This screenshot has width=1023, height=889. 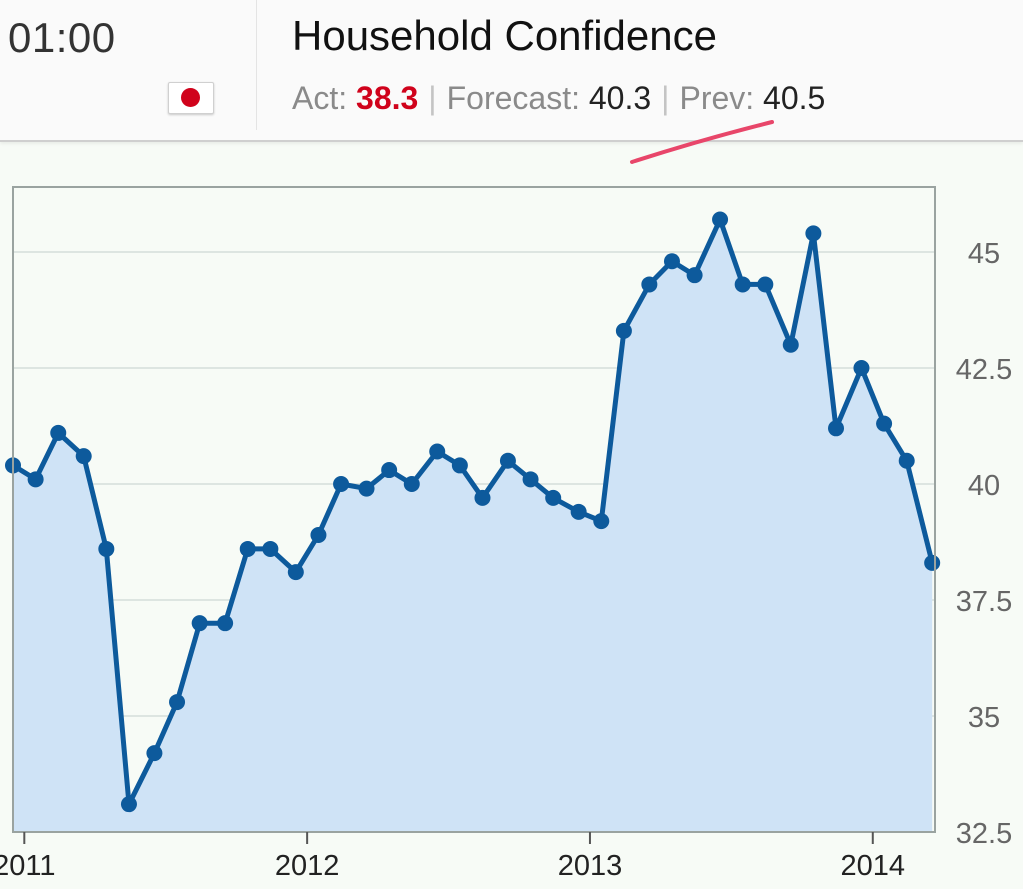 What do you see at coordinates (307, 866) in the screenshot?
I see `x-tick-label: 2012` at bounding box center [307, 866].